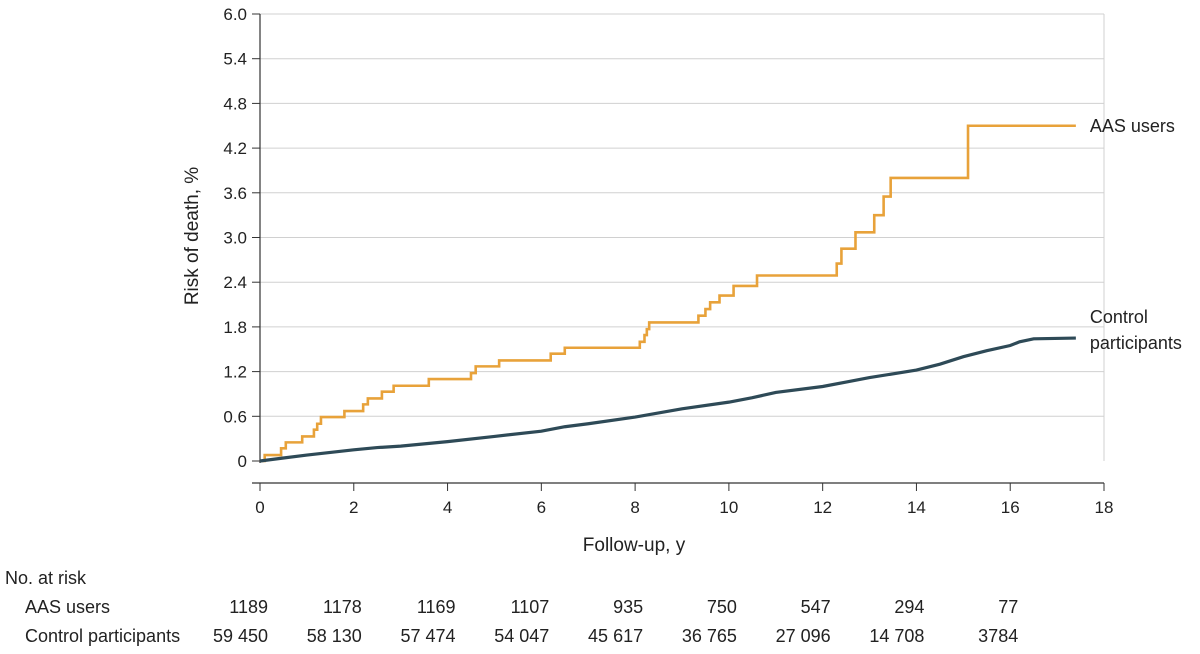  Describe the element at coordinates (916, 507) in the screenshot. I see `x-tick-label: 14` at that location.